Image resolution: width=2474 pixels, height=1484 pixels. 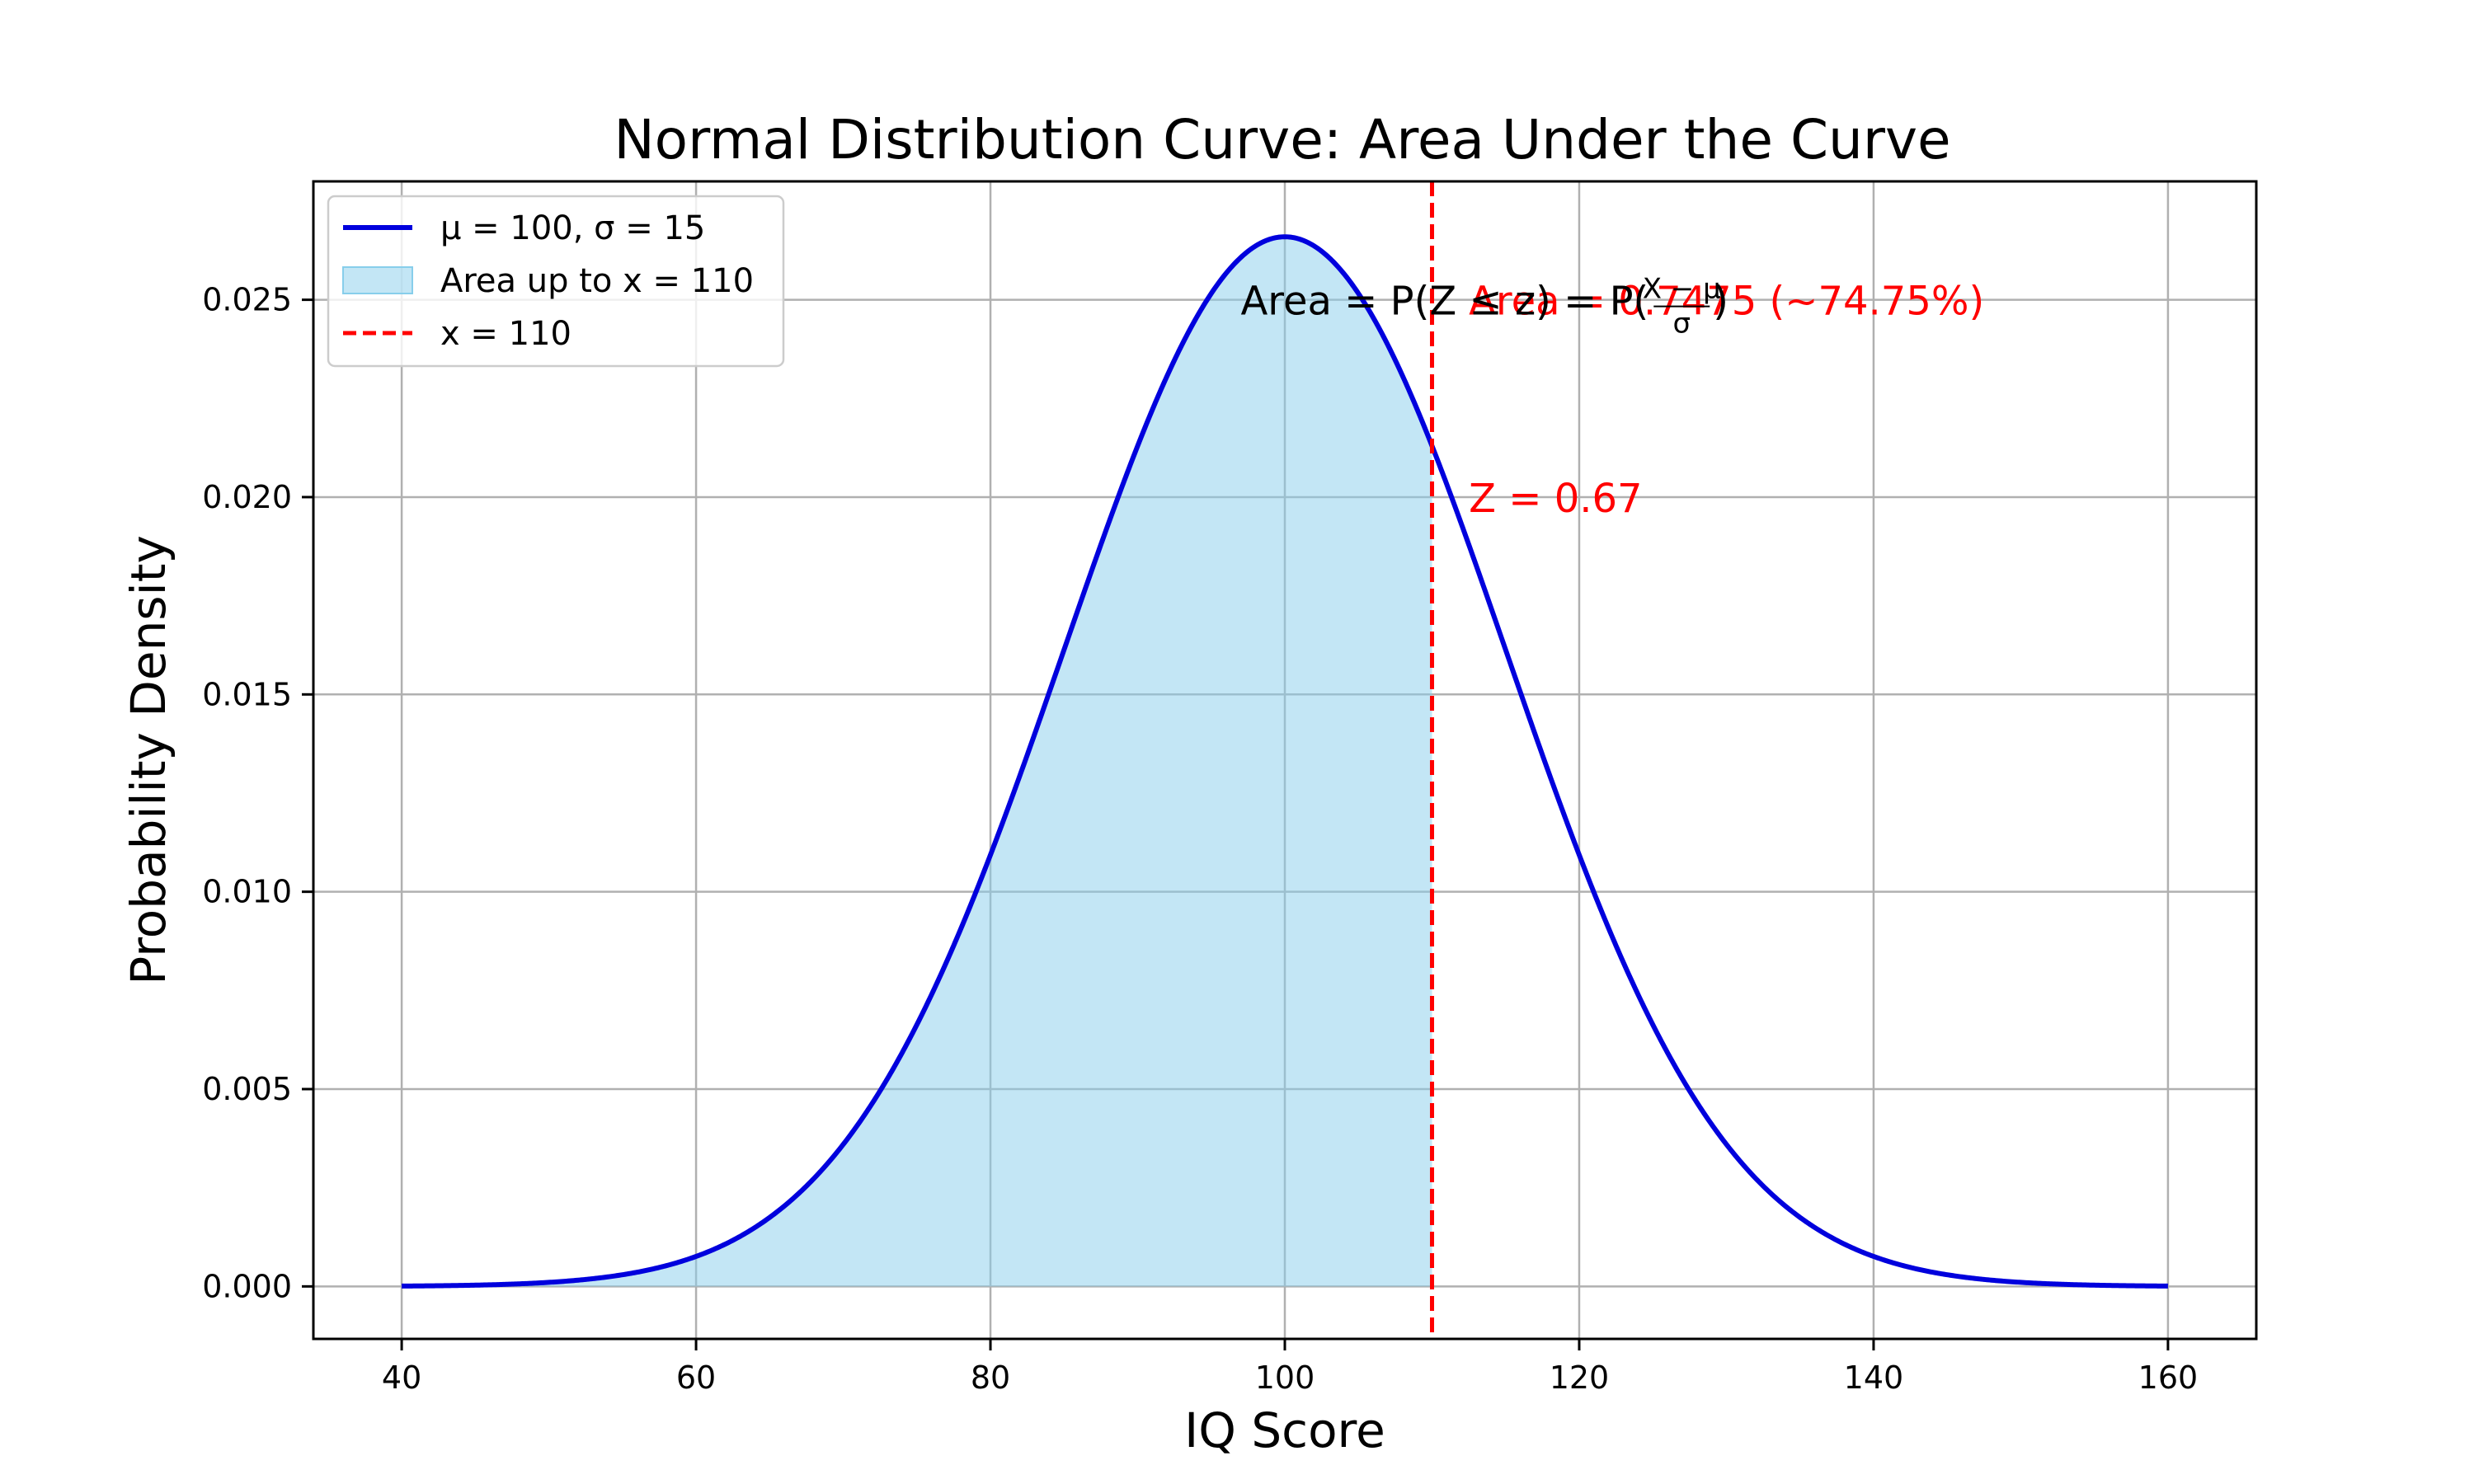 What do you see at coordinates (1284, 1430) in the screenshot?
I see `x-axis-label: IQ Score` at bounding box center [1284, 1430].